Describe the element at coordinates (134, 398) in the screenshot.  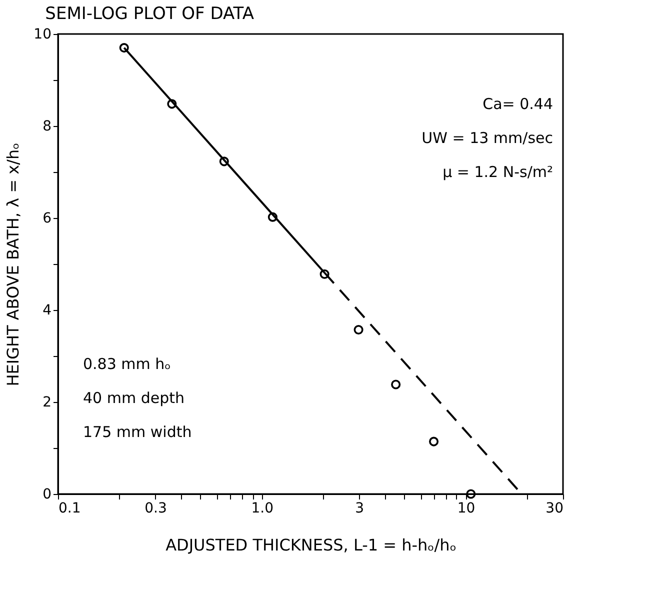
I see `annotation: 40 mm depth` at that location.